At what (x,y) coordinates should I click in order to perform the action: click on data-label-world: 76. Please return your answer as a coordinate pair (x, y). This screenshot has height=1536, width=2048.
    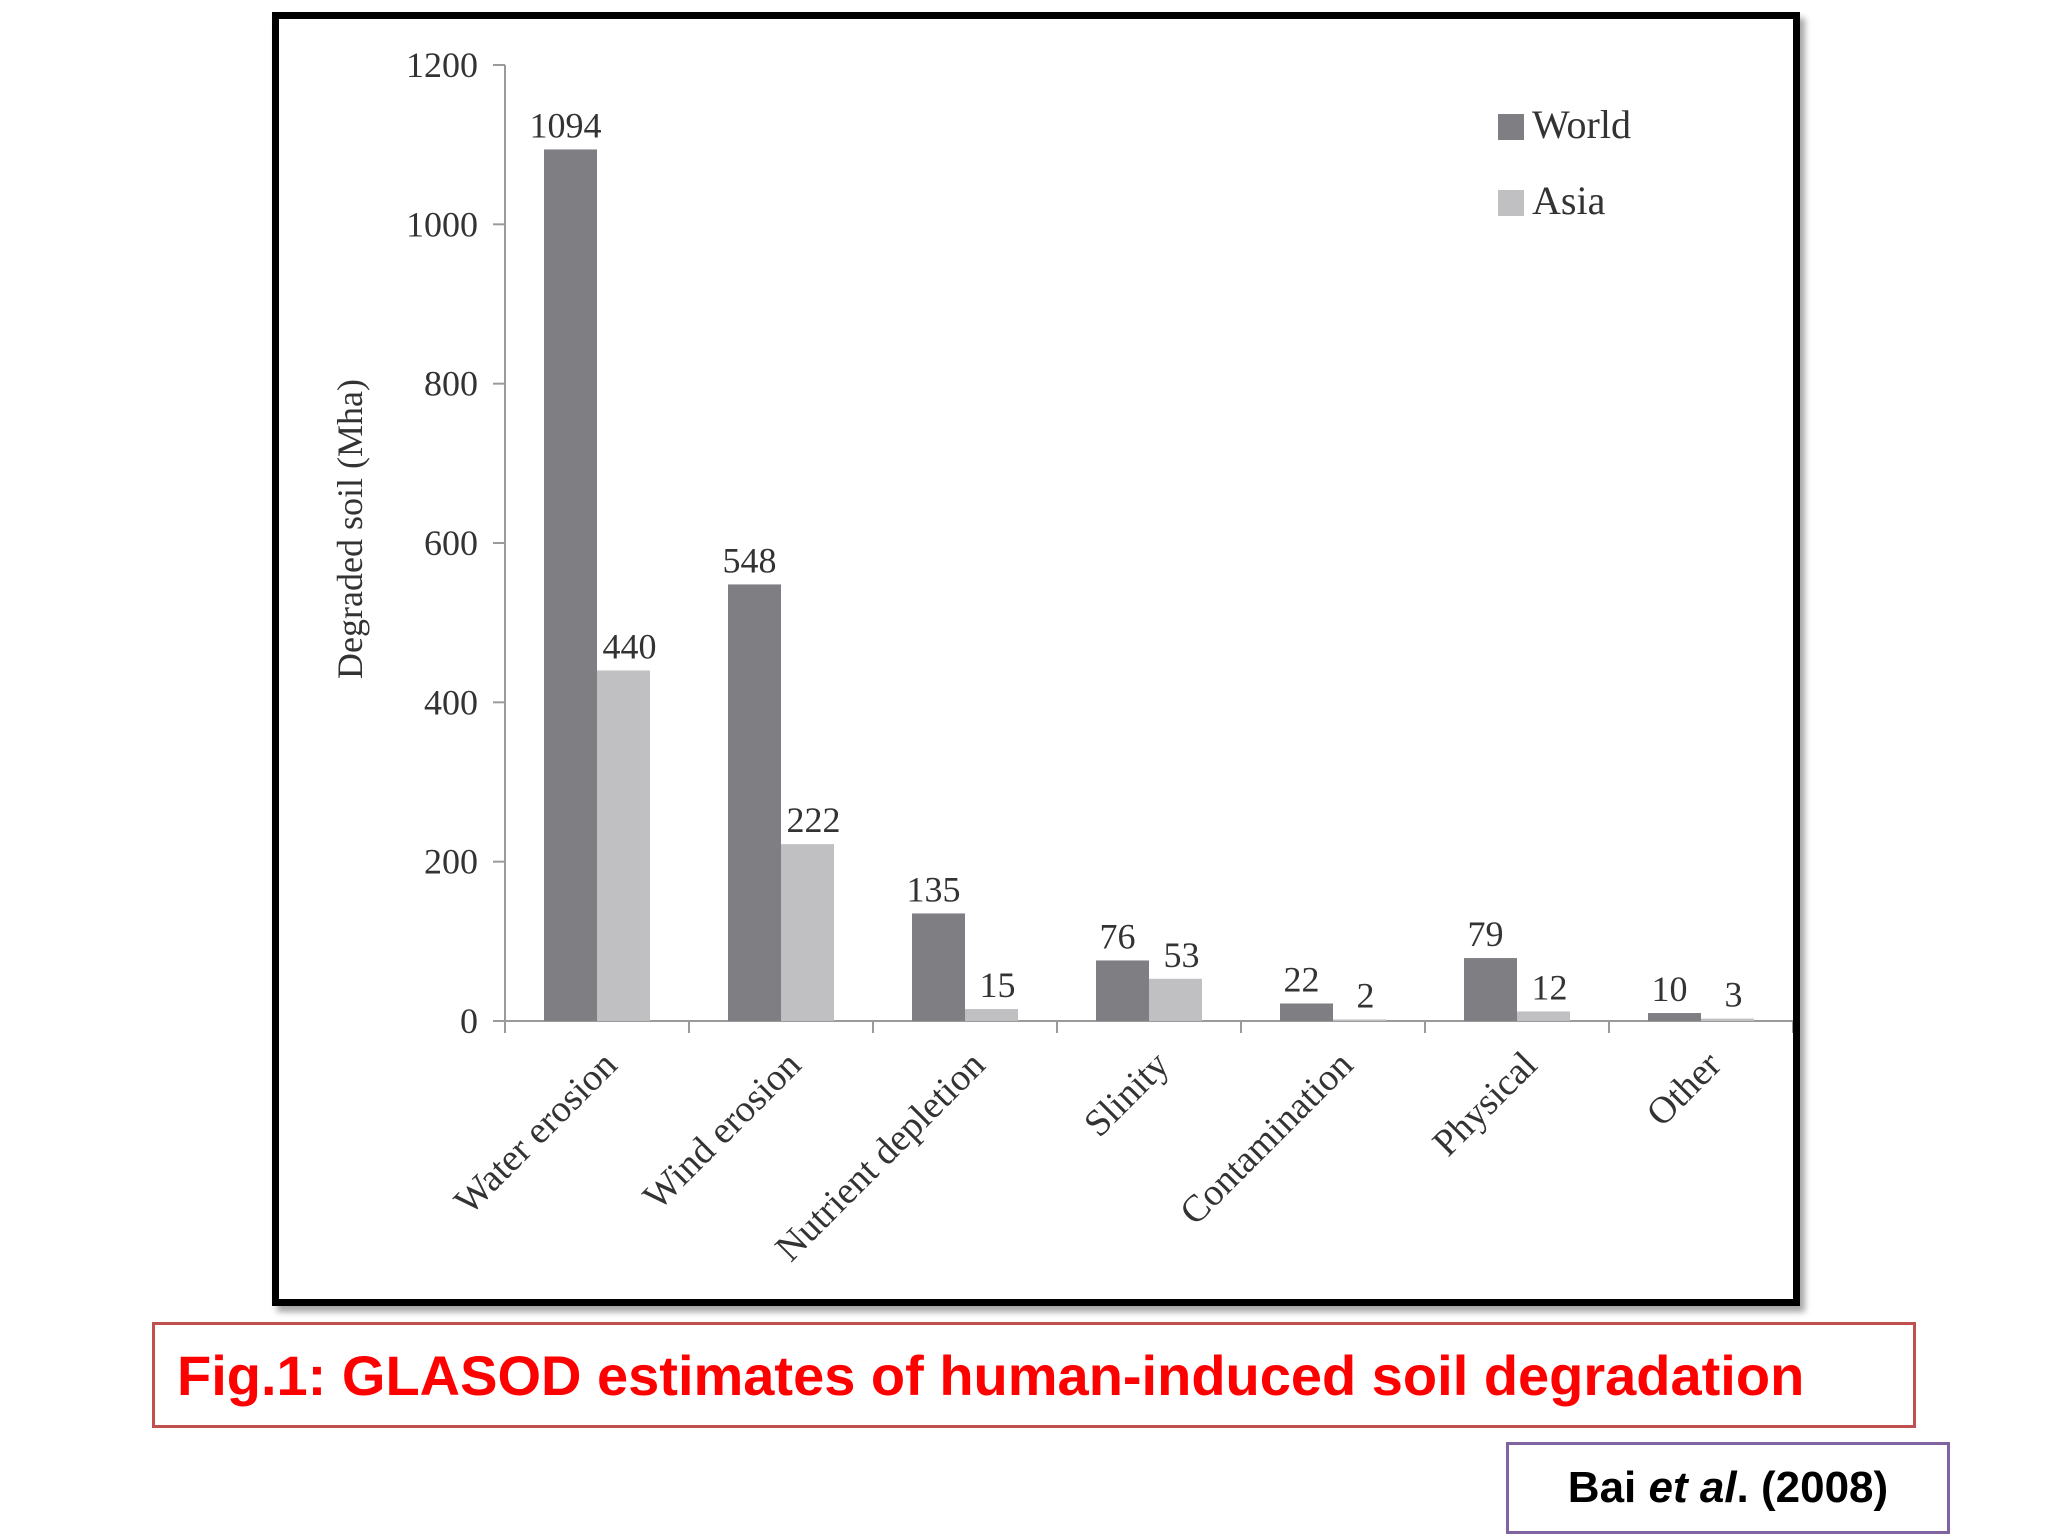
    Looking at the image, I should click on (1118, 936).